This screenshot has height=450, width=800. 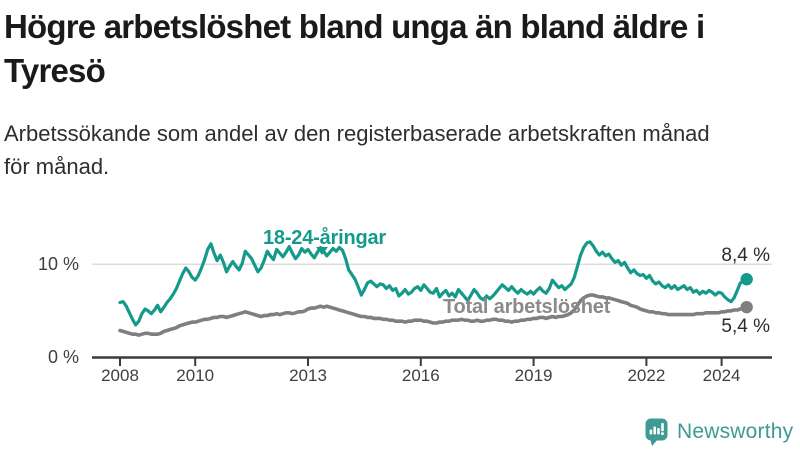 What do you see at coordinates (433, 315) in the screenshot?
I see `line-total` at bounding box center [433, 315].